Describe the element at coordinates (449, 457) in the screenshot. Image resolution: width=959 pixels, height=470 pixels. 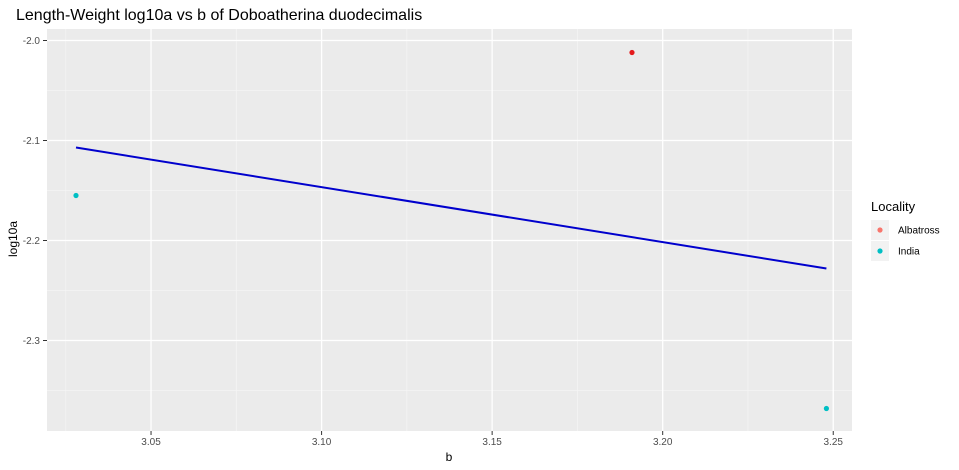
I see `x-axis-title: b` at that location.